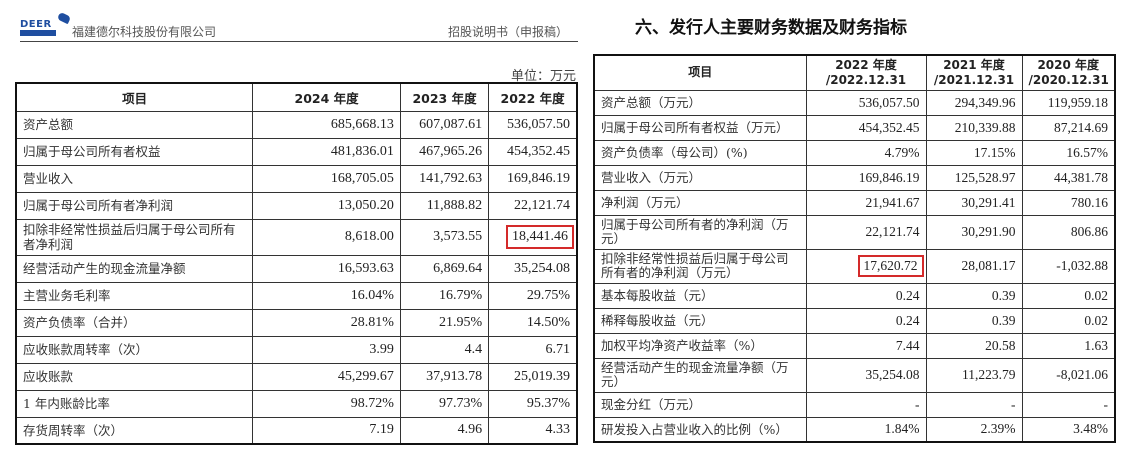 This screenshot has height=450, width=1125. Describe the element at coordinates (134, 151) in the screenshot. I see `row-label: 归属于母公司所有者权益` at that location.